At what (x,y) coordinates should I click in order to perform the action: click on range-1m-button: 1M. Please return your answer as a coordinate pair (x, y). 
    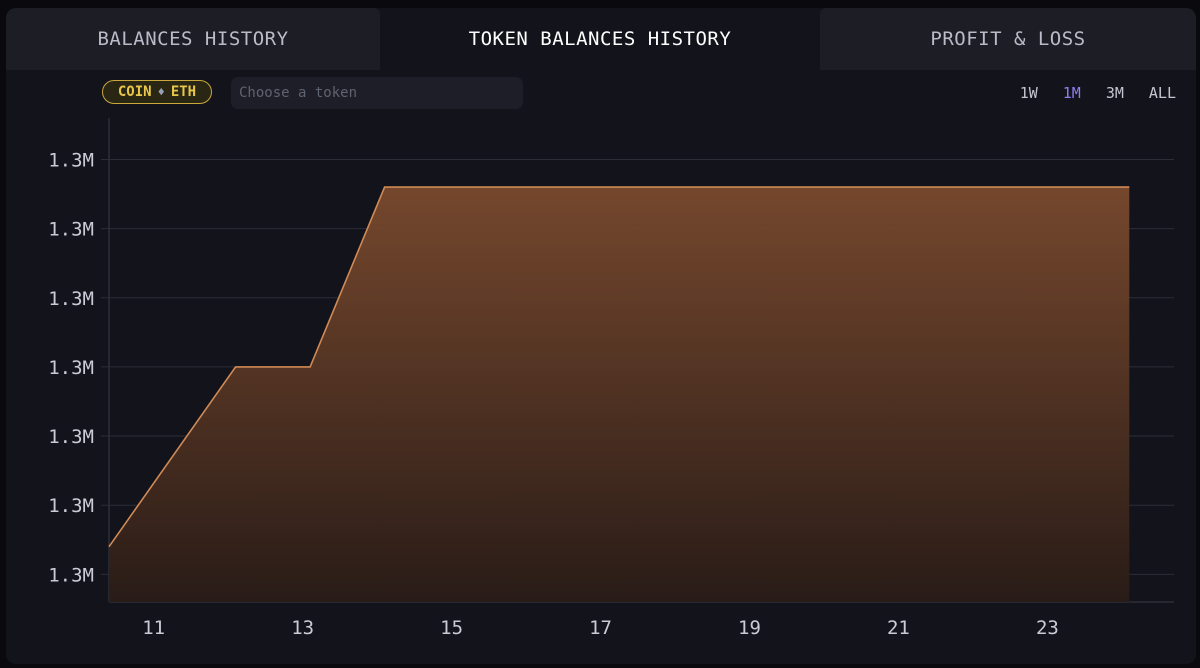
    Looking at the image, I should click on (1071, 93).